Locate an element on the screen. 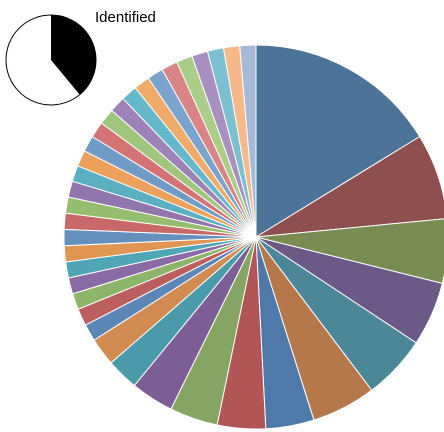 Image resolution: width=444 pixels, height=432 pixels. identified-inset is located at coordinates (51, 60).